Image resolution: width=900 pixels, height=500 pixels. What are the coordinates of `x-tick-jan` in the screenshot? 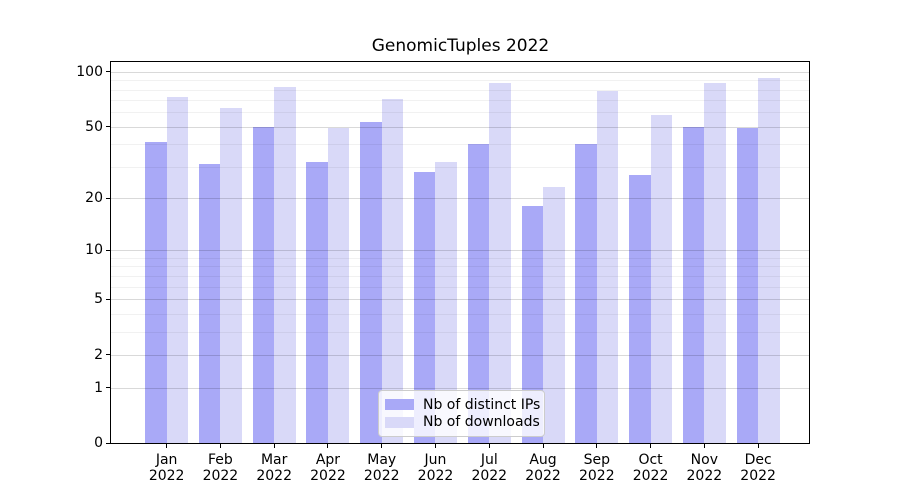 It's located at (167, 446).